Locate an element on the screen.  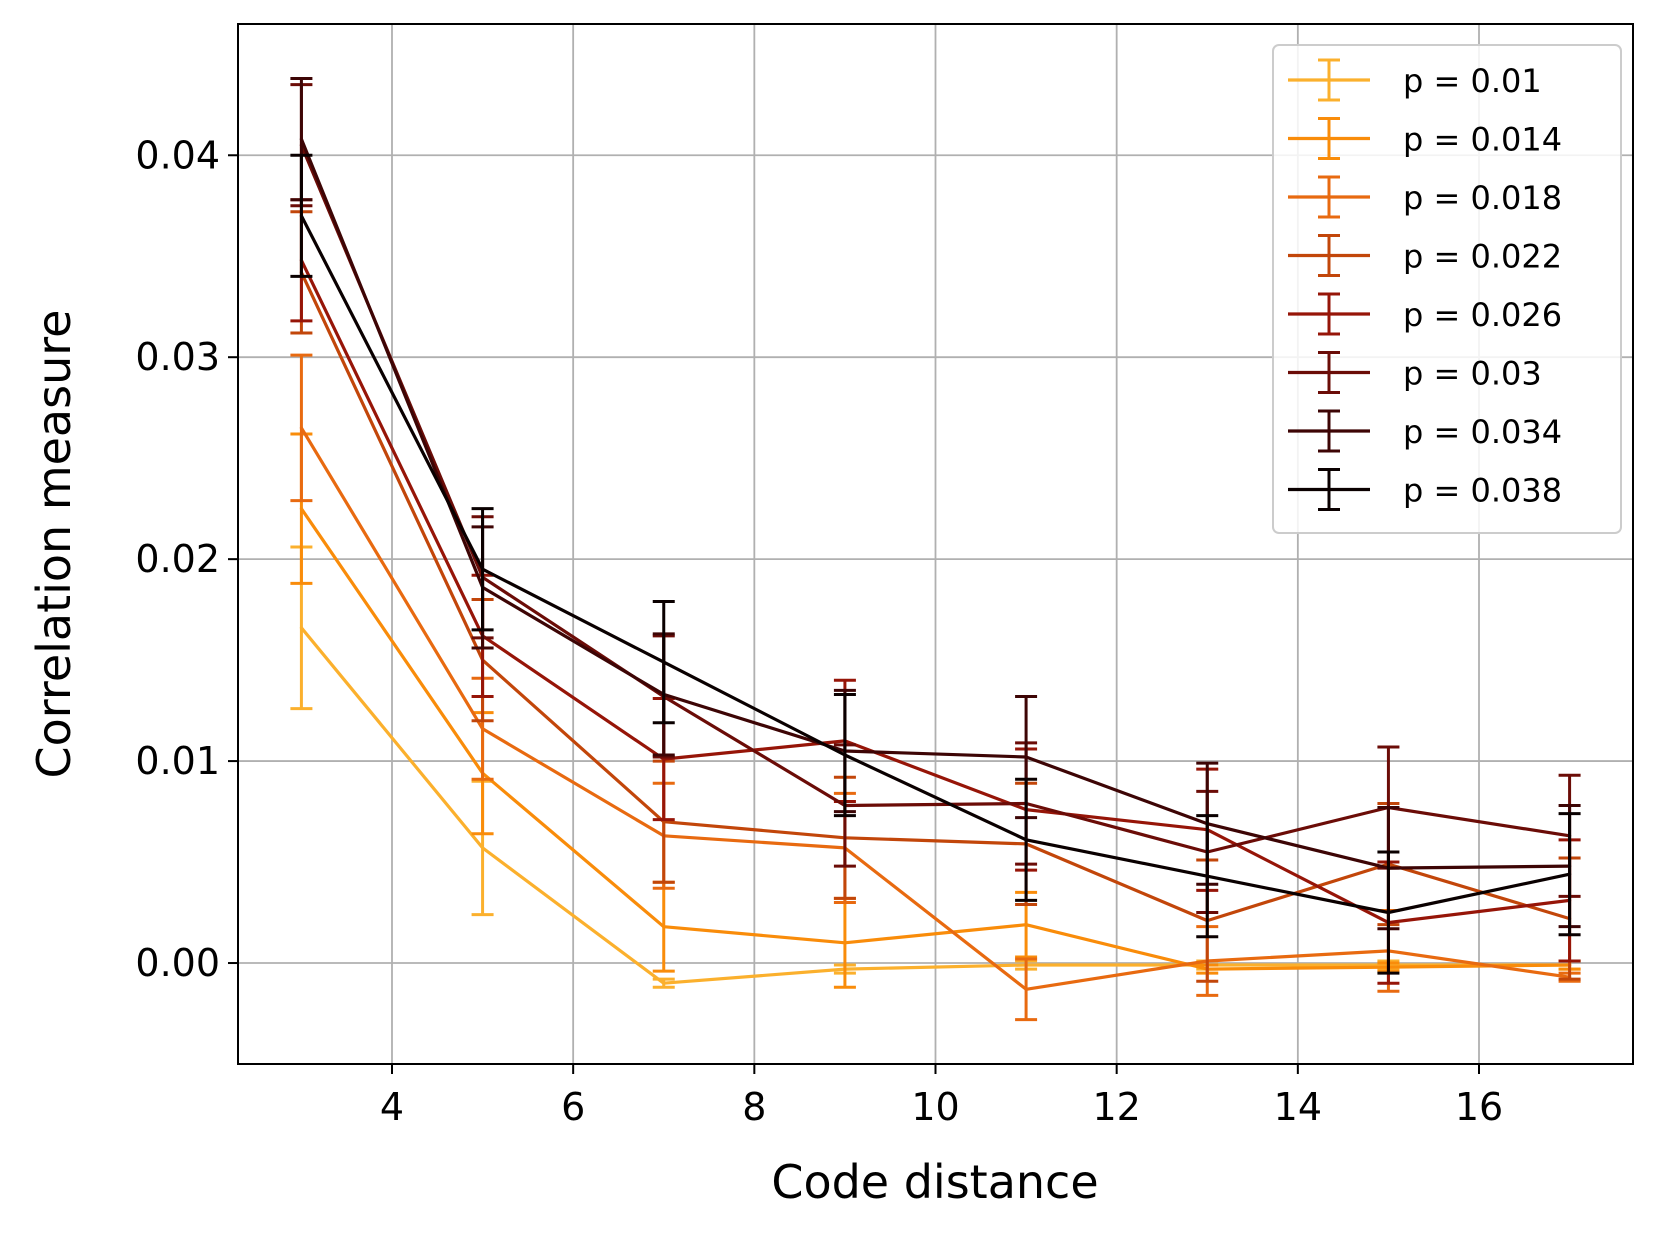
legend-label: p = 0.038 is located at coordinates (1482, 491).